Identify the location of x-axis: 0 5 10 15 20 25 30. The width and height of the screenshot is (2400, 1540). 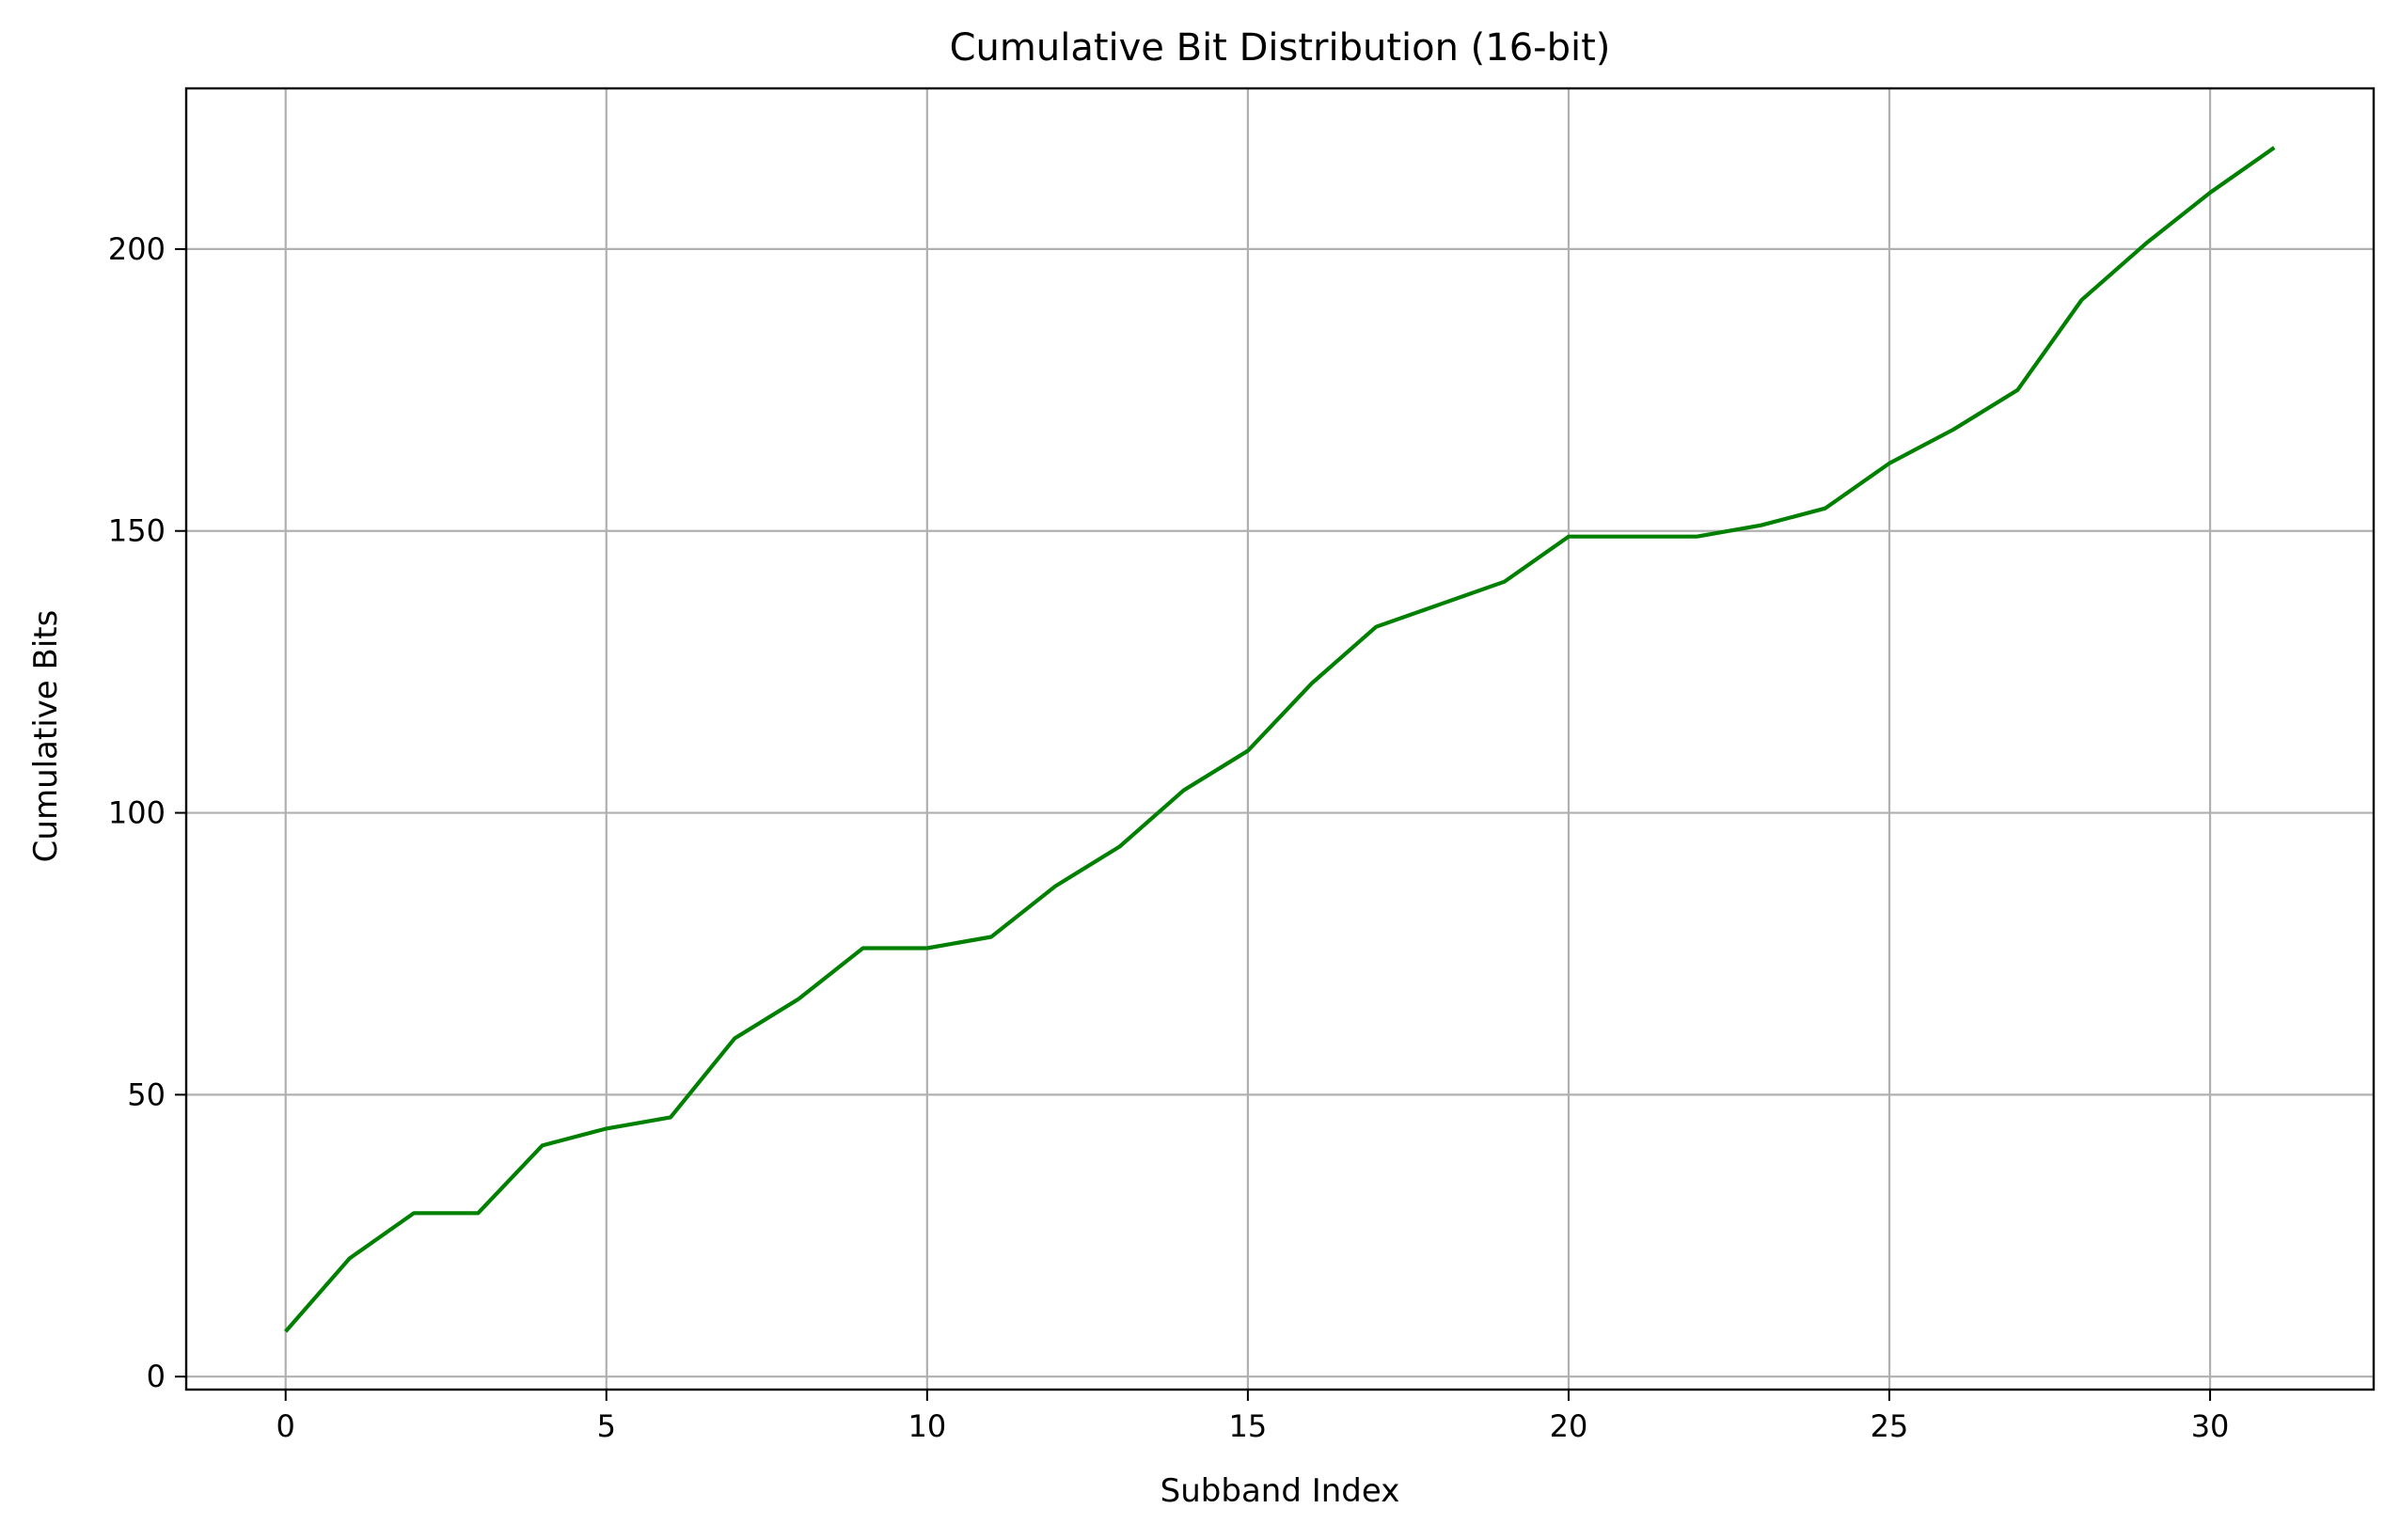
(1253, 1417).